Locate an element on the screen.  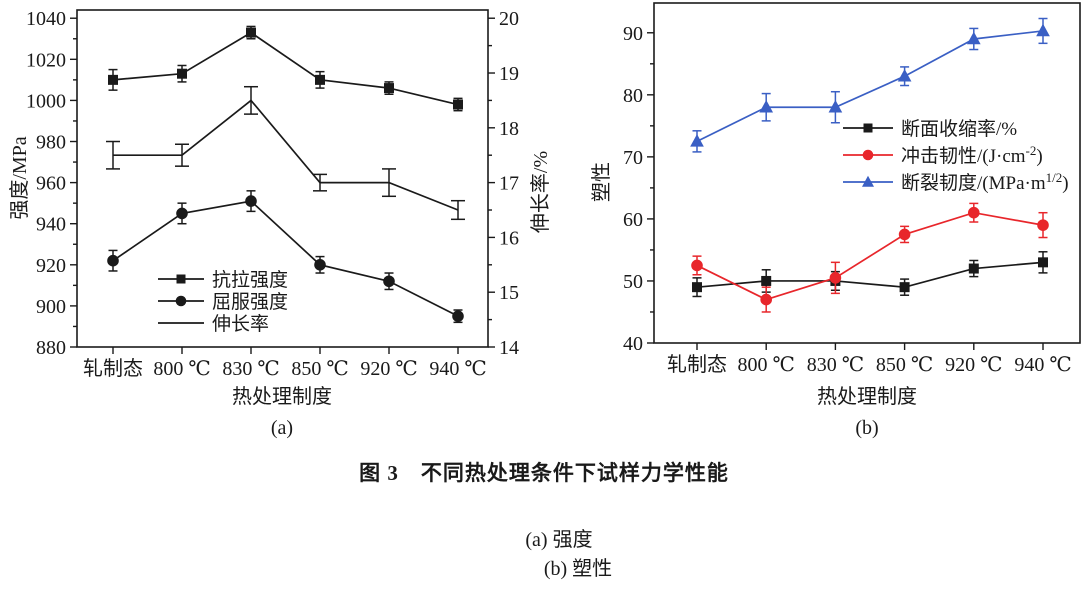
y-left-tick-label: 960 is located at coordinates (51, 184).